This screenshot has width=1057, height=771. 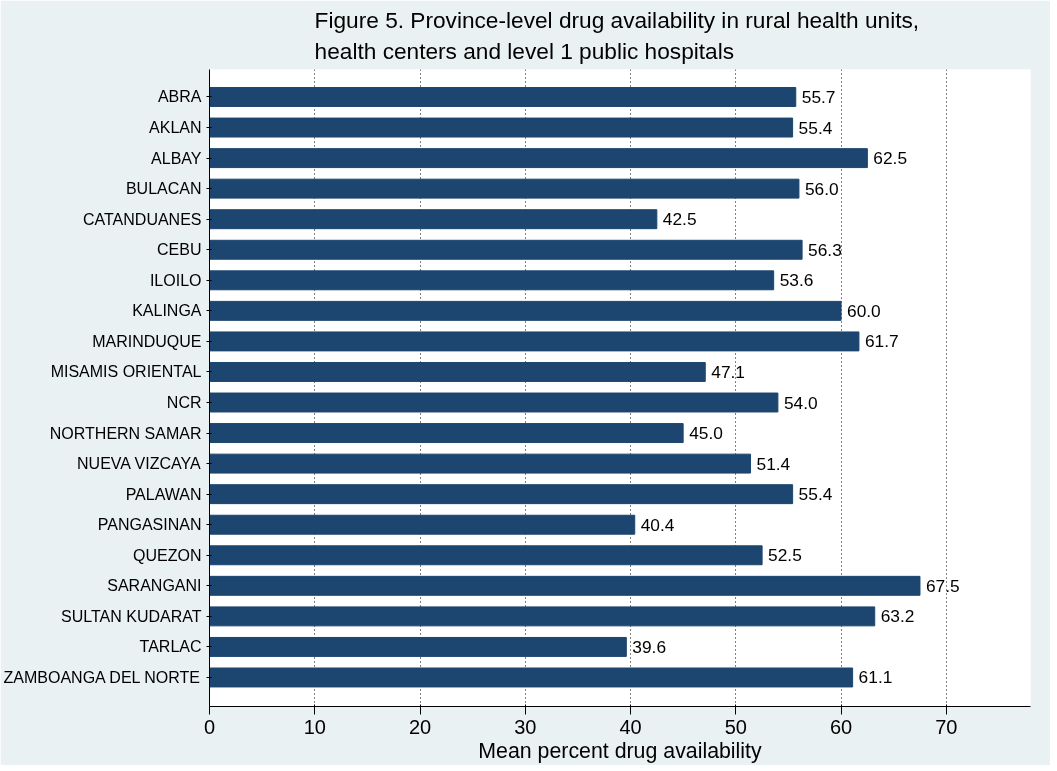 I want to click on data-label: 51.4, so click(x=773, y=463).